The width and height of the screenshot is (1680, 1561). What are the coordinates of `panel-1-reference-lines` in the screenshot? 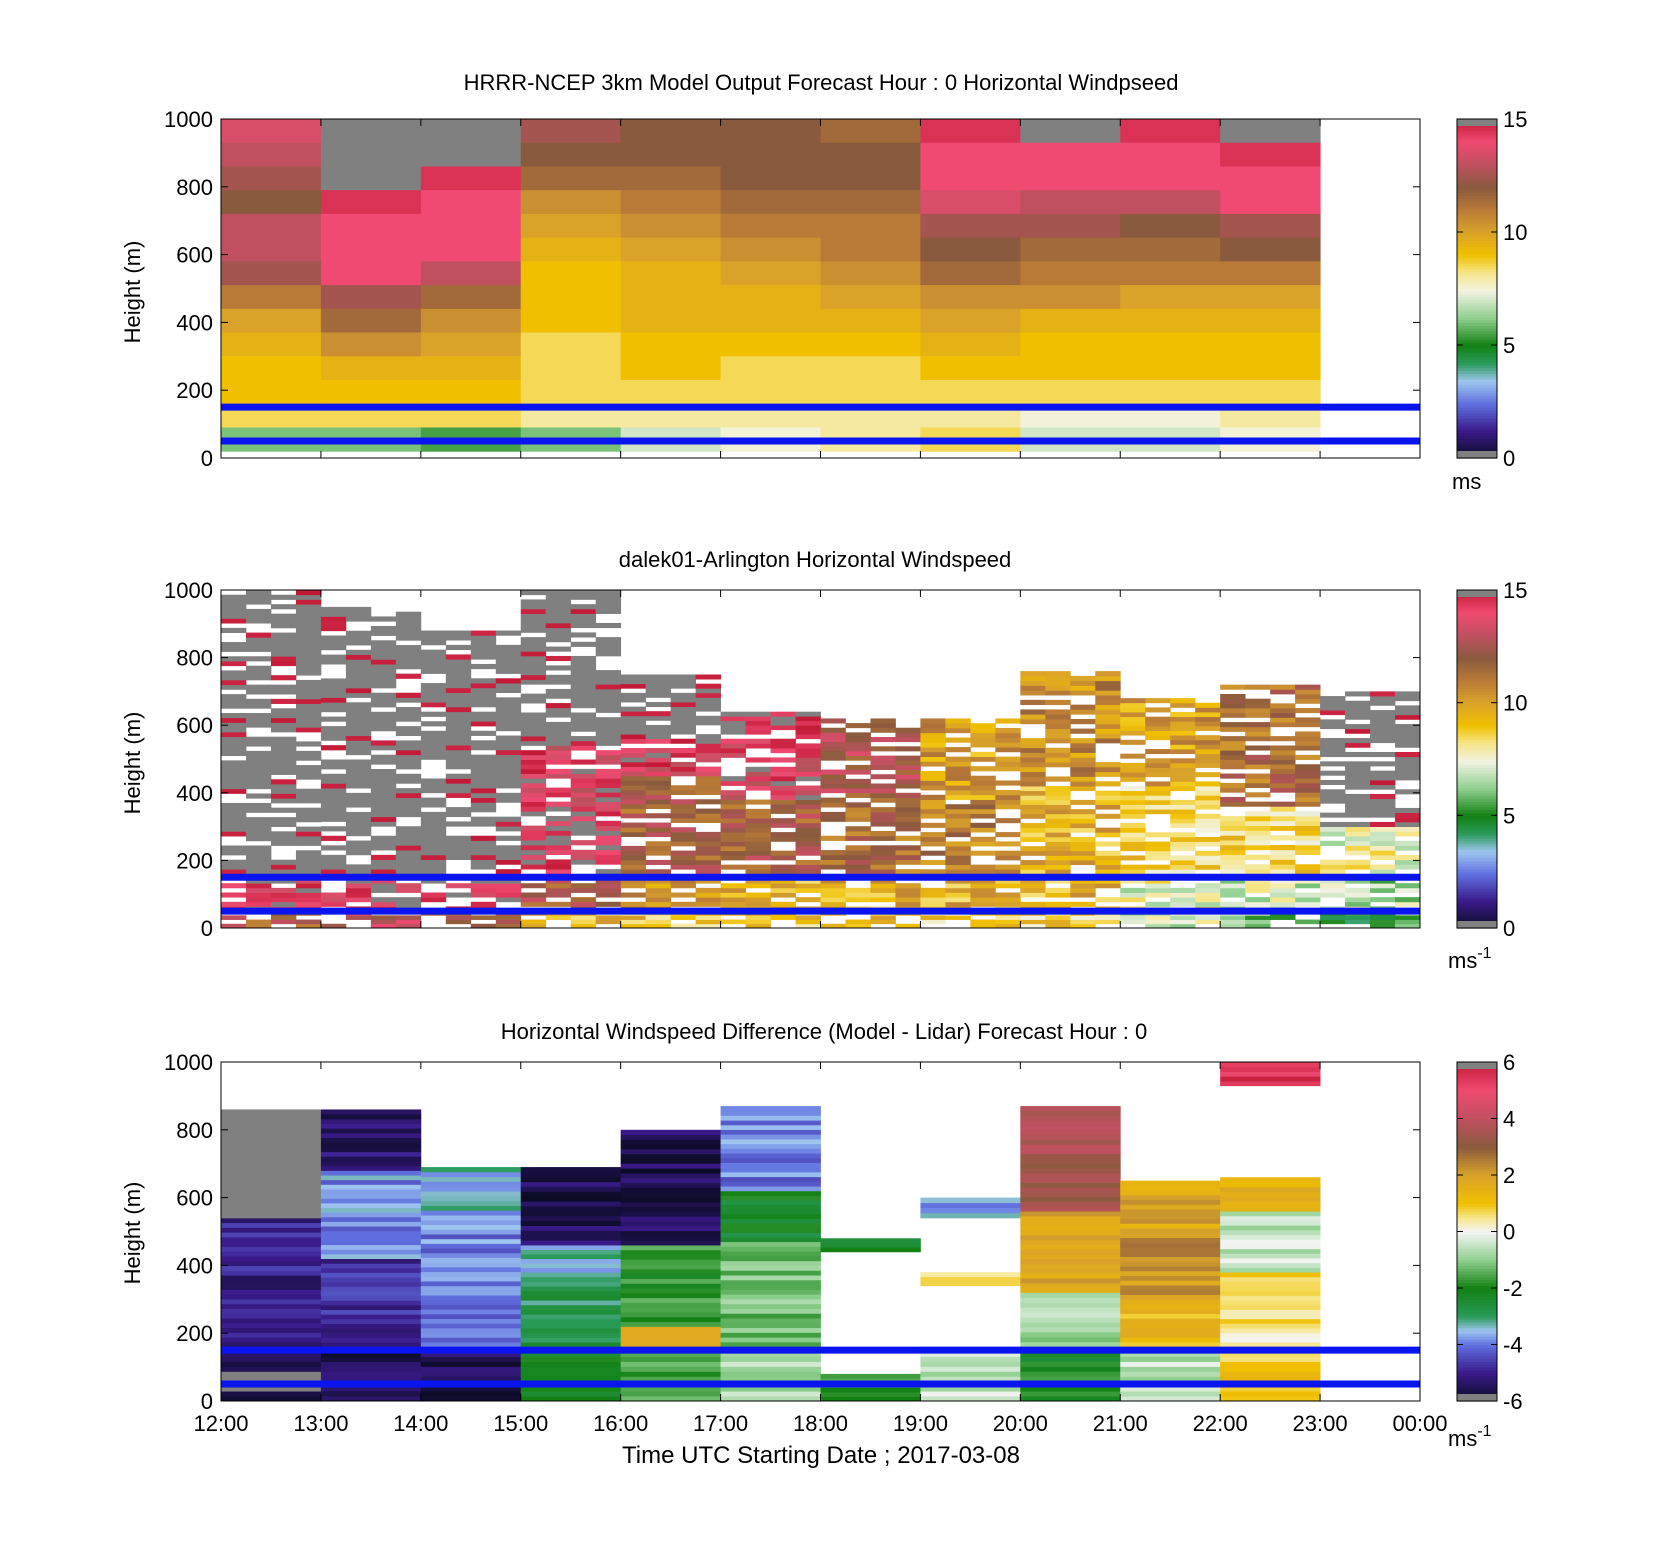 It's located at (820, 424).